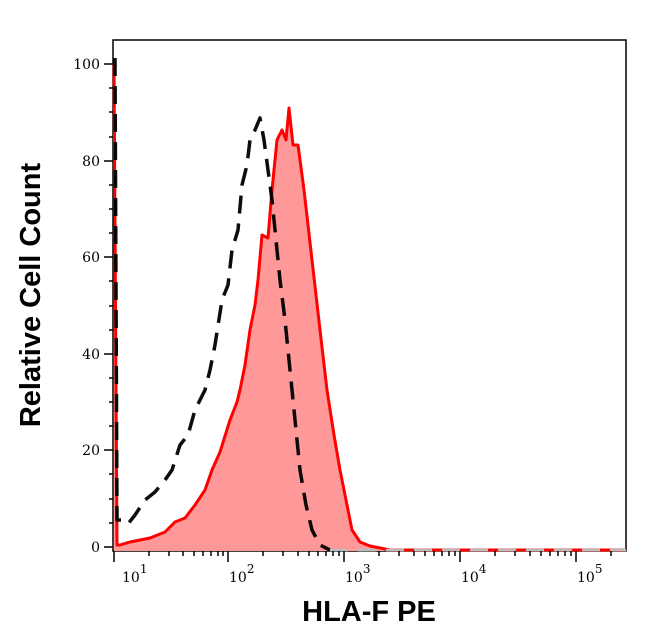 Image resolution: width=646 pixels, height=641 pixels. I want to click on x-axis, so click(362, 556).